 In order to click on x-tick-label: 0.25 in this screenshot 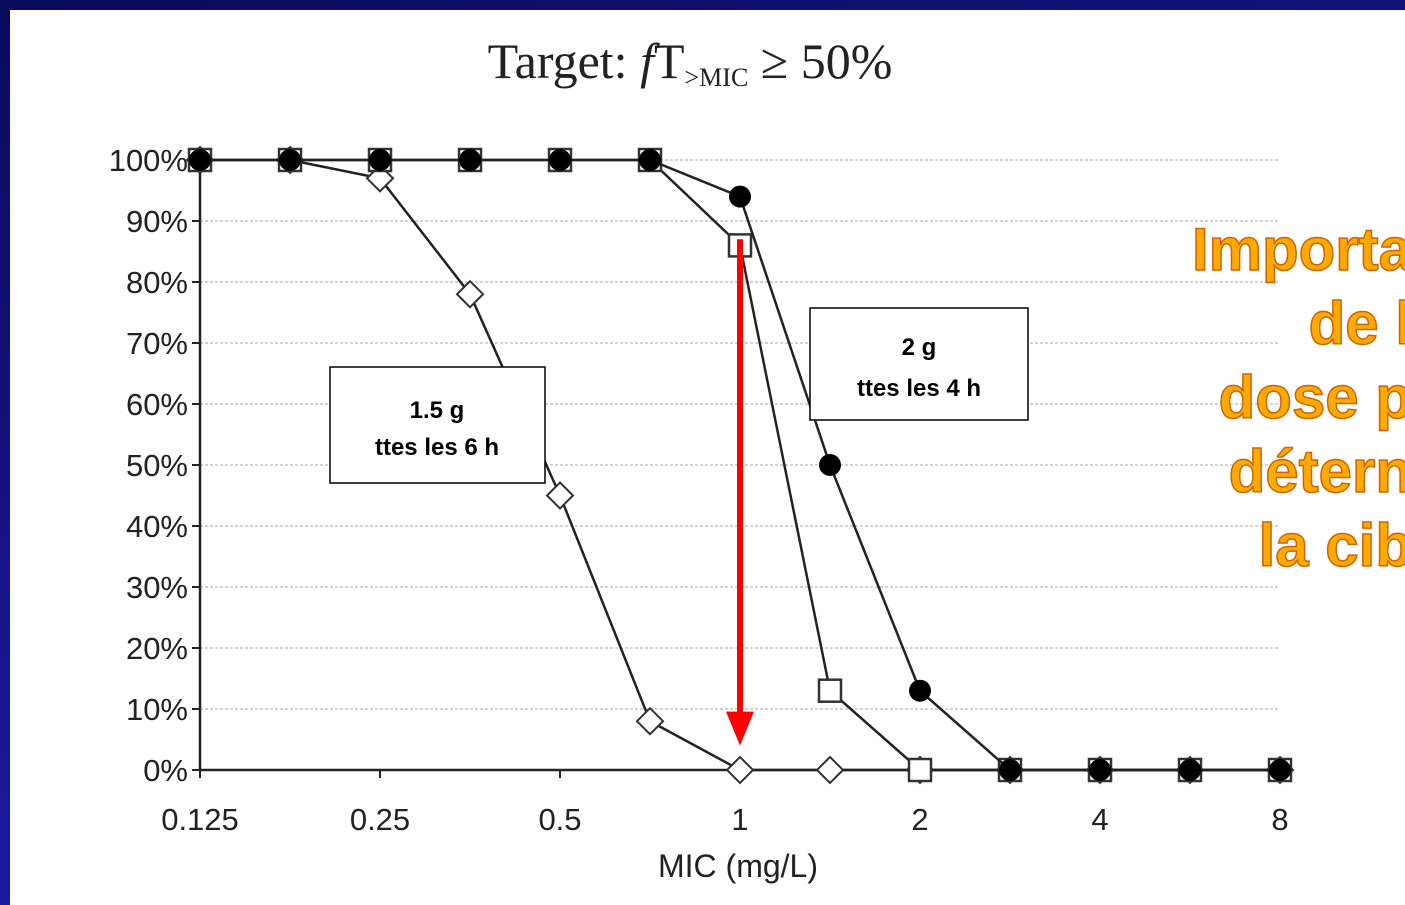, I will do `click(380, 819)`.